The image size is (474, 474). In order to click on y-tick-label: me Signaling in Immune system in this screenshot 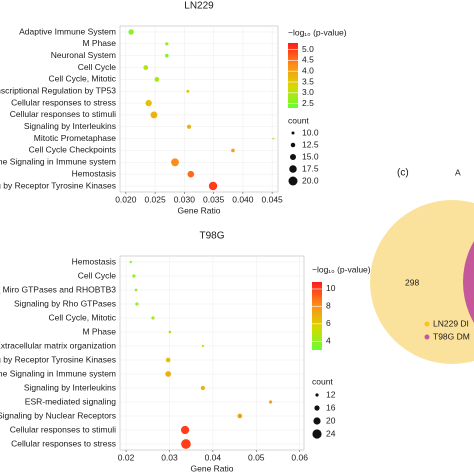, I will do `click(58, 373)`.